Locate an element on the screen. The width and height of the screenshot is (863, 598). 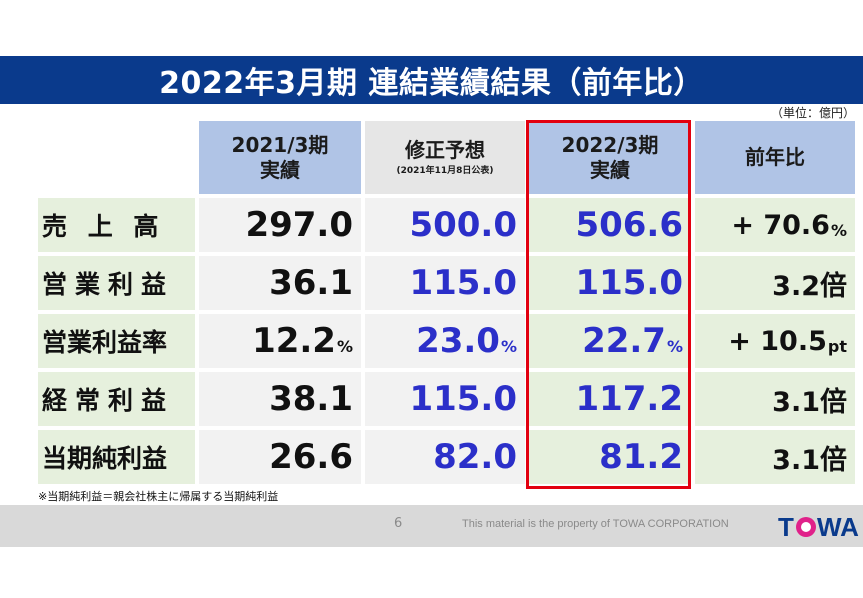
cell-opincome-yoy: 3.2倍 is located at coordinates (775, 283).